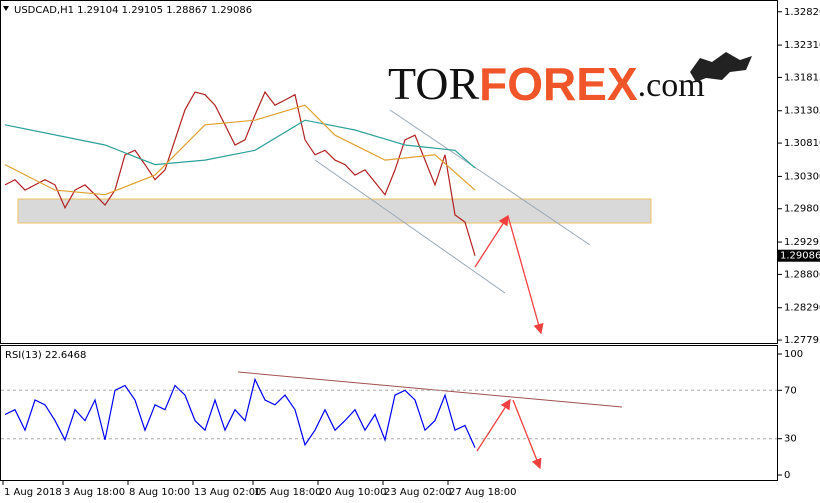 This screenshot has width=820, height=503. Describe the element at coordinates (802, 77) in the screenshot. I see `y-tick-label: 1.31815` at that location.